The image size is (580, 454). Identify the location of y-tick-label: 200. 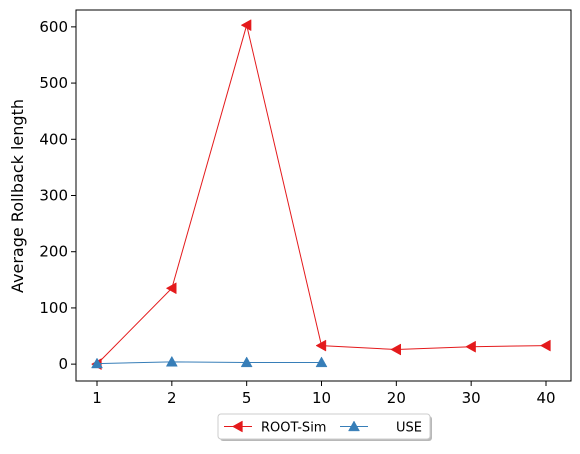
(53, 252).